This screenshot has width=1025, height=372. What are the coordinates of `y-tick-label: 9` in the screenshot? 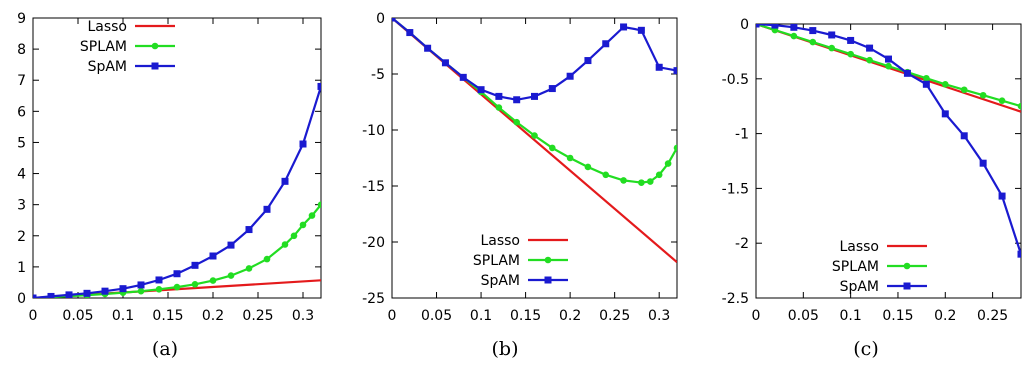 It's located at (21, 19).